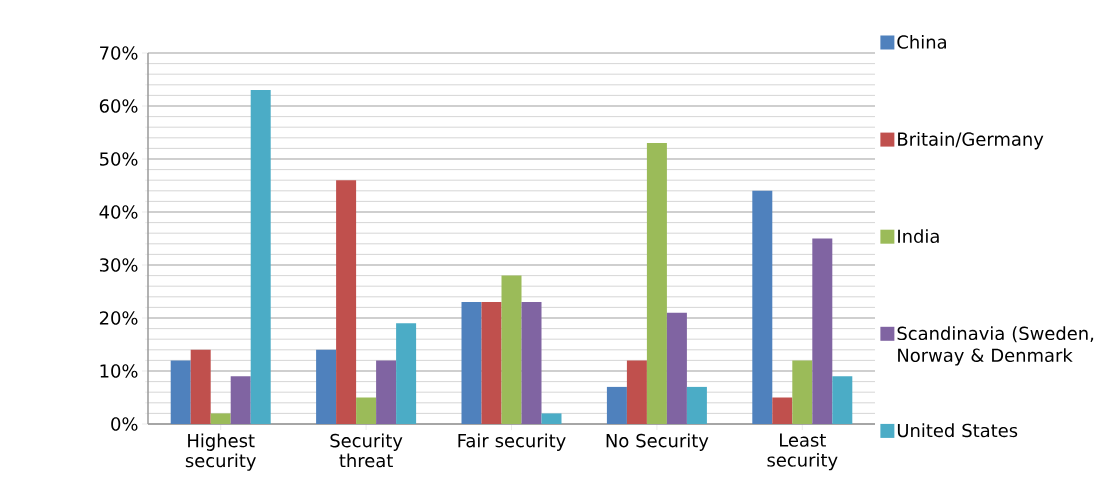  Describe the element at coordinates (118, 318) in the screenshot. I see `y-tick-label: 20%` at that location.